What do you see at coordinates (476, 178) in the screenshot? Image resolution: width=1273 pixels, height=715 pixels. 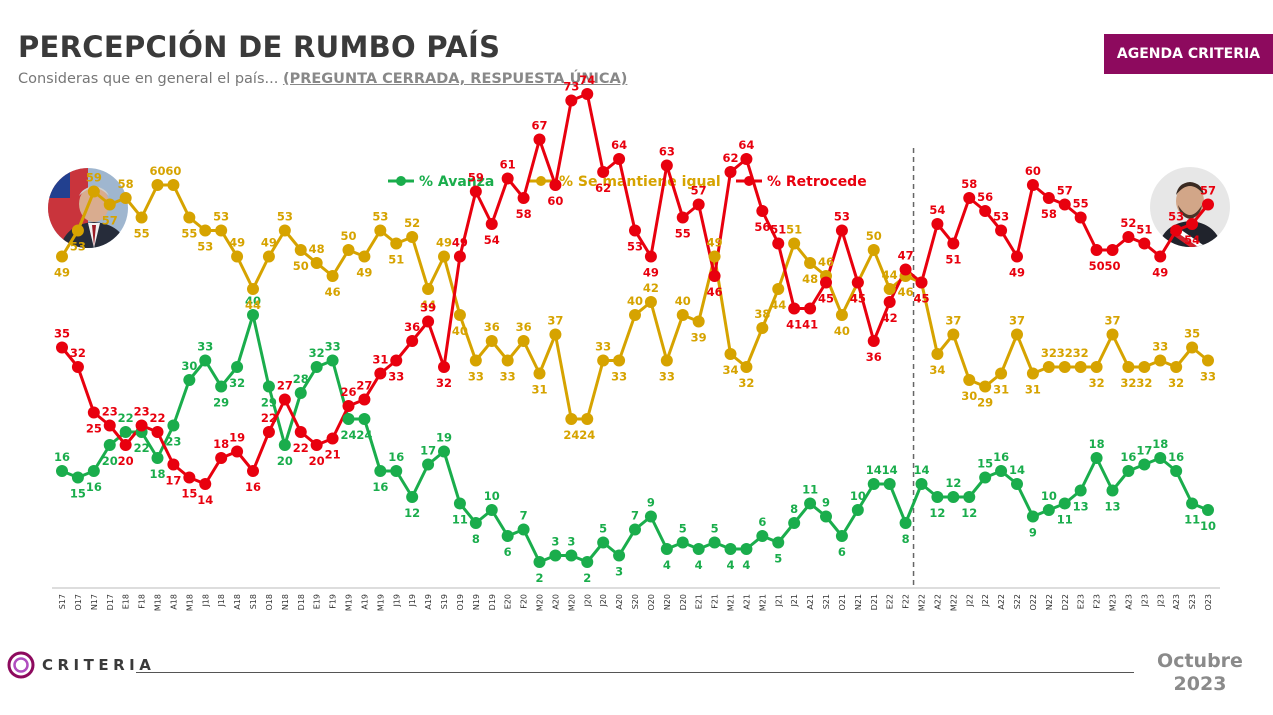 I see `data-label: 59` at bounding box center [476, 178].